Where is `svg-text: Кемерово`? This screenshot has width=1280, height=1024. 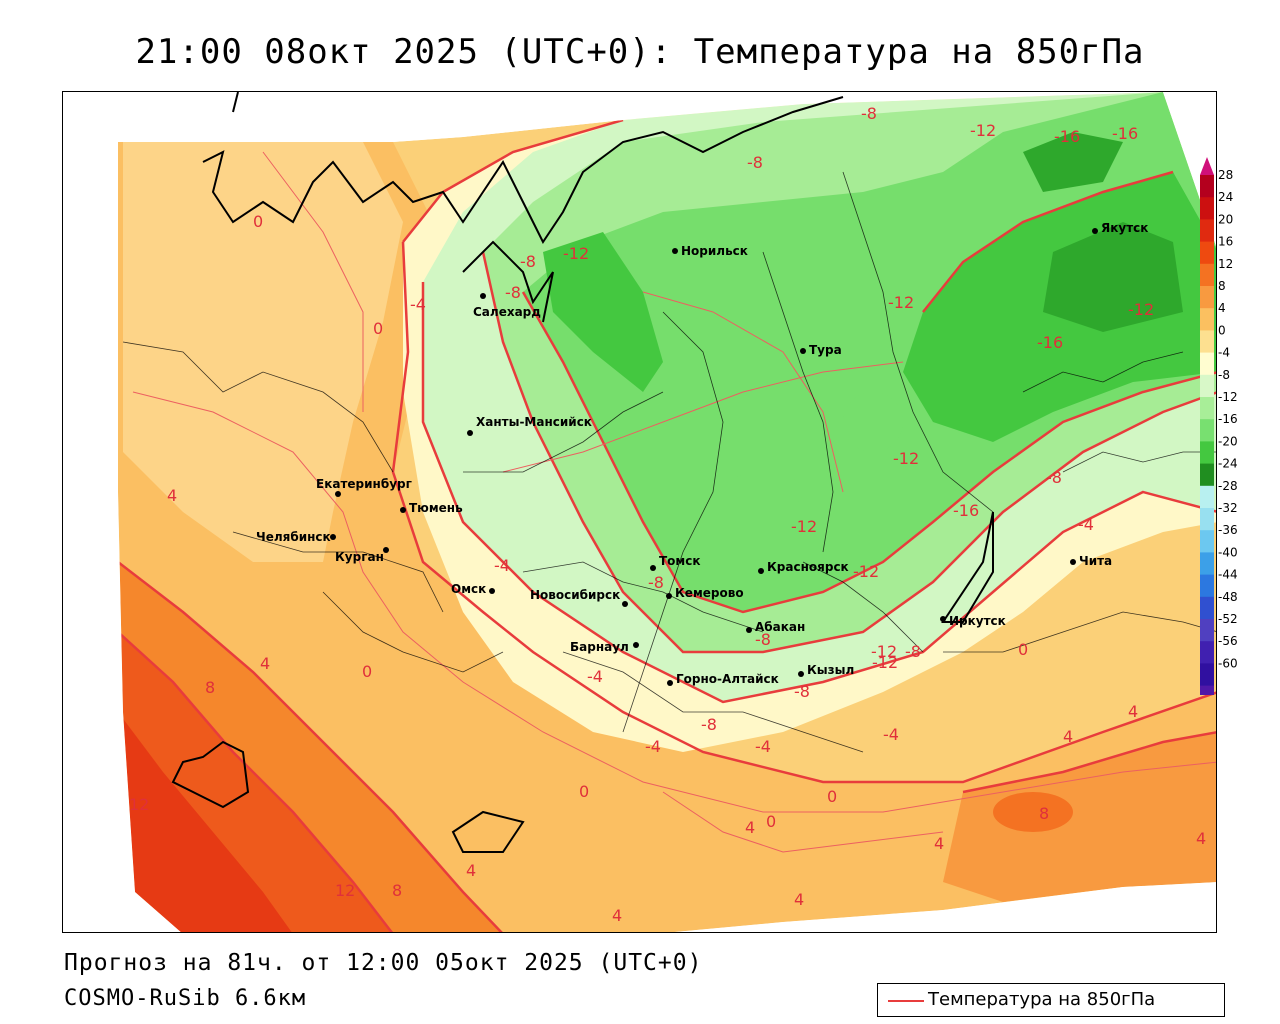 svg-text: Кемерово is located at coordinates (709, 593).